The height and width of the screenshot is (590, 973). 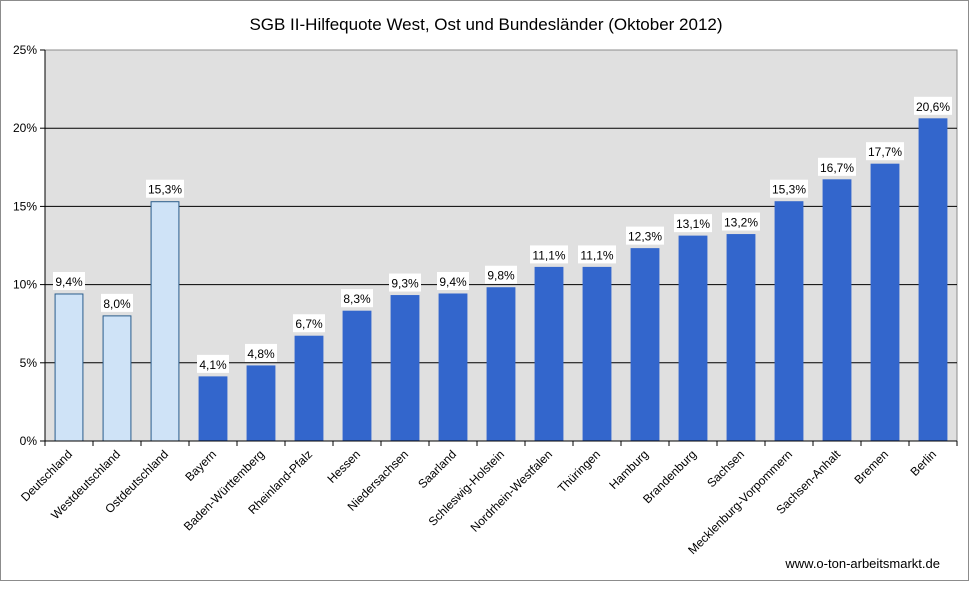 What do you see at coordinates (29, 363) in the screenshot?
I see `y-tick-label: 5%` at bounding box center [29, 363].